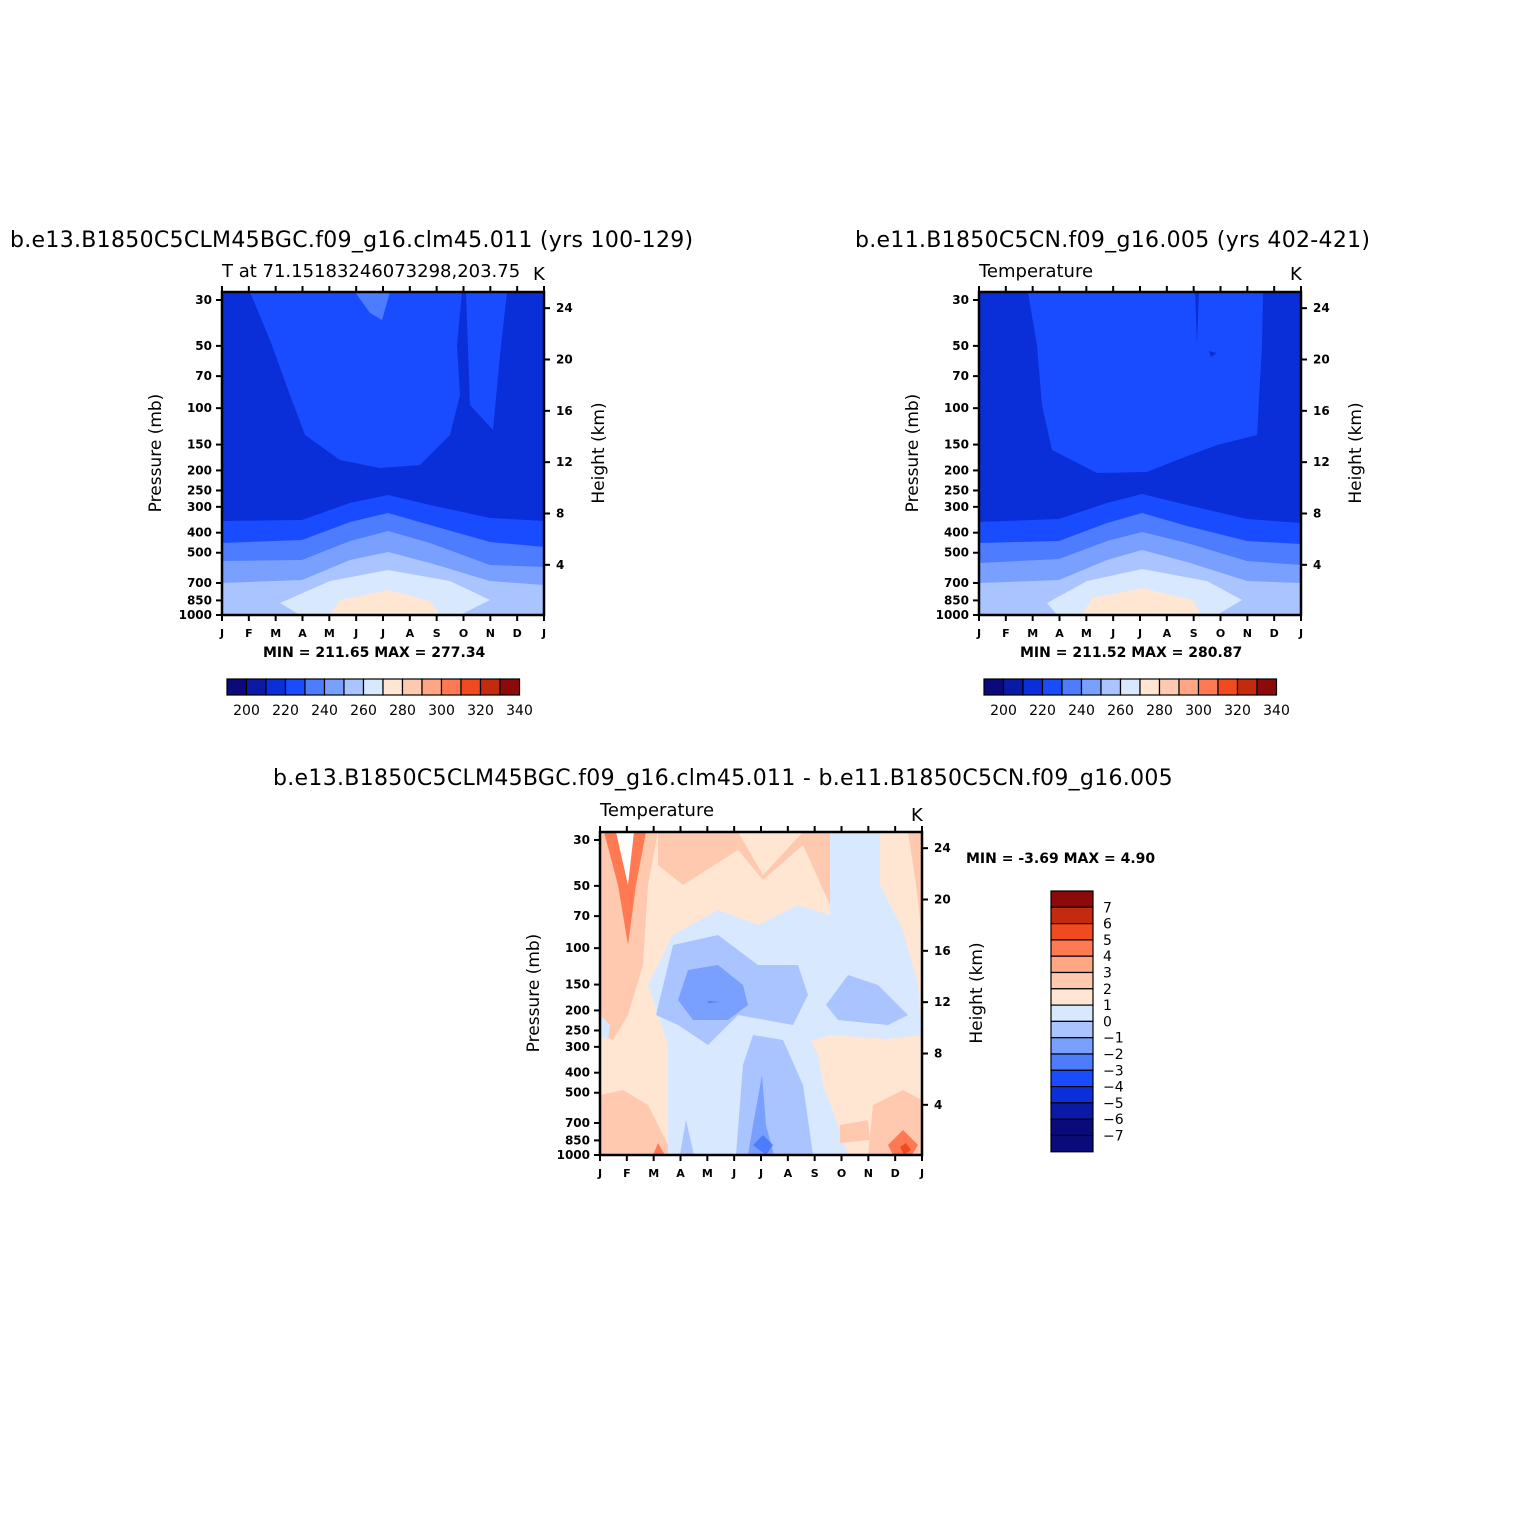 The width and height of the screenshot is (1524, 1527). Describe the element at coordinates (1036, 271) in the screenshot. I see `panel2-left-title: Temperature` at that location.